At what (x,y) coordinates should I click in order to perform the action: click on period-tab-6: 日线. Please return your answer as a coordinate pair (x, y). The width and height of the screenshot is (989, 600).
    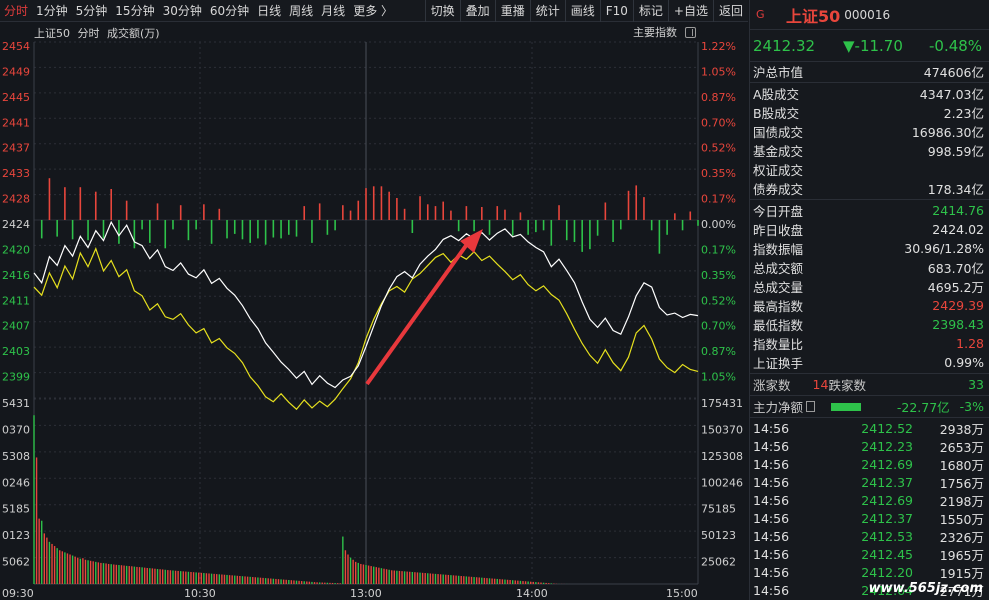
    Looking at the image, I should click on (269, 10).